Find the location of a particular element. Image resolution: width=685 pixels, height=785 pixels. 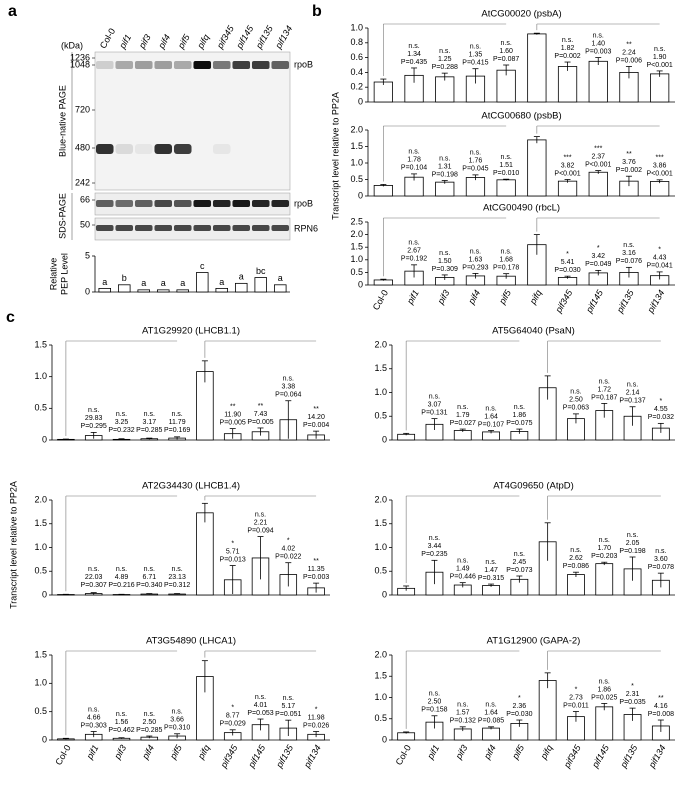

fold-change: 3.66 is located at coordinates (177, 720).